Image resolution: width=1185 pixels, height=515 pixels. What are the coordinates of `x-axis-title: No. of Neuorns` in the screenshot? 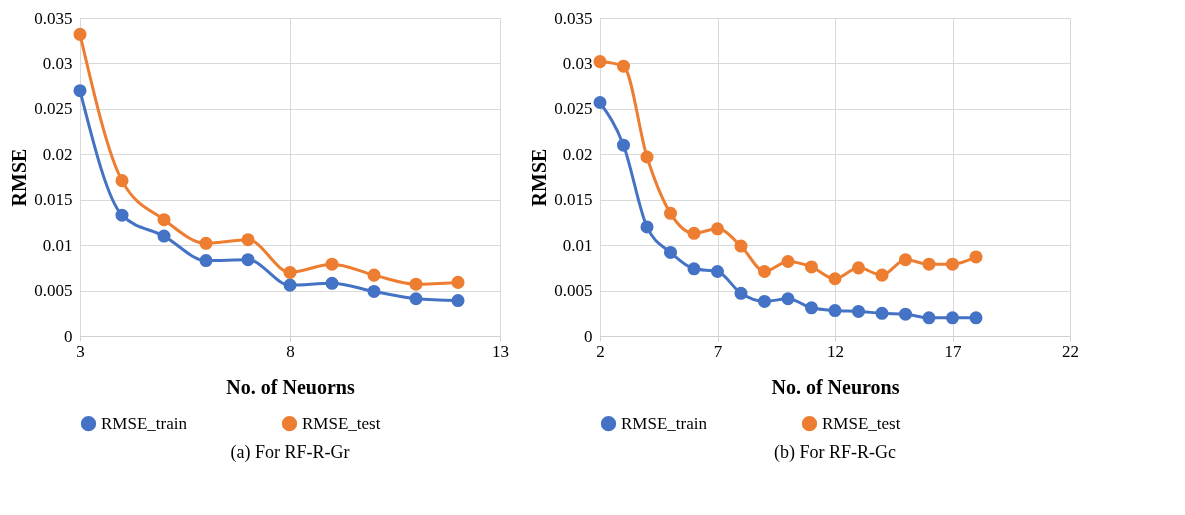 It's located at (290, 386).